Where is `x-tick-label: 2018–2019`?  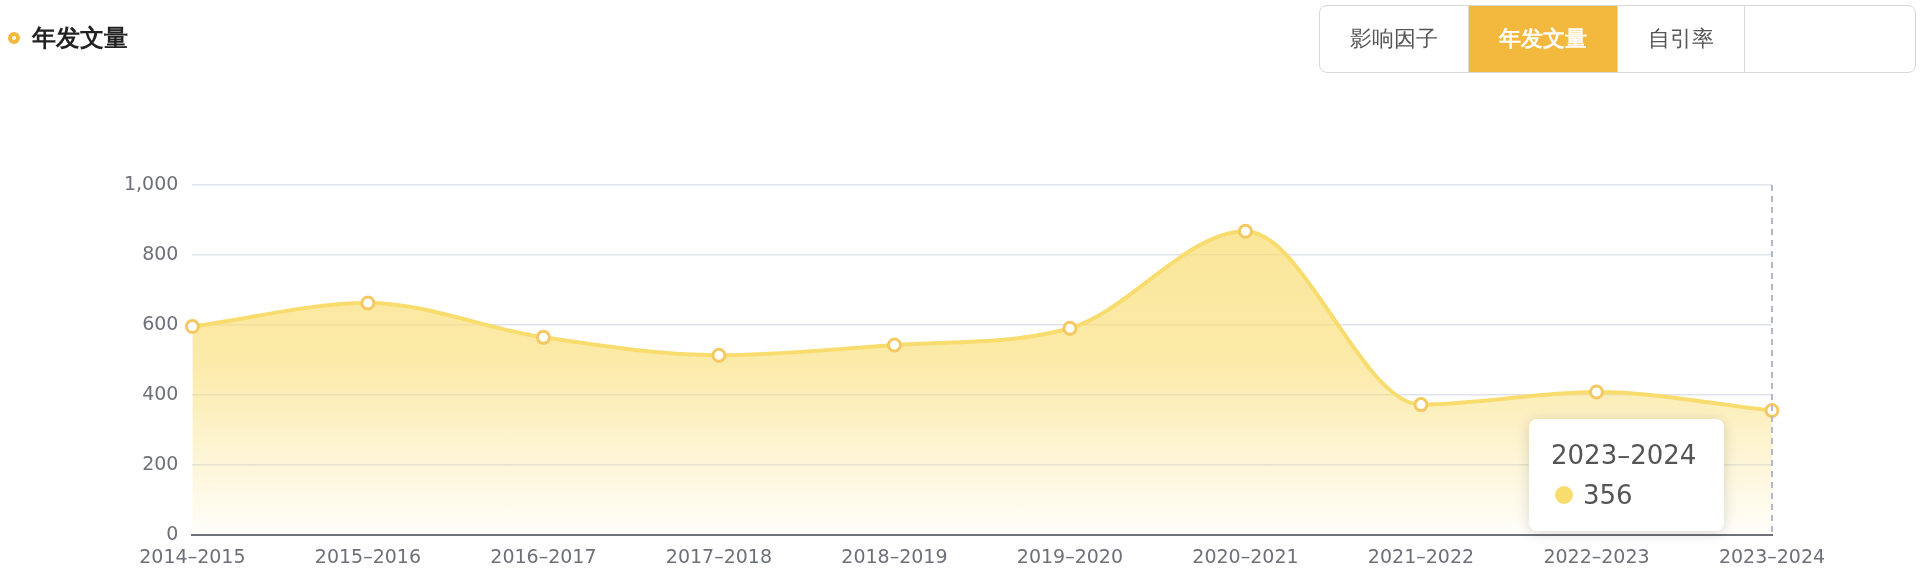
x-tick-label: 2018–2019 is located at coordinates (894, 555).